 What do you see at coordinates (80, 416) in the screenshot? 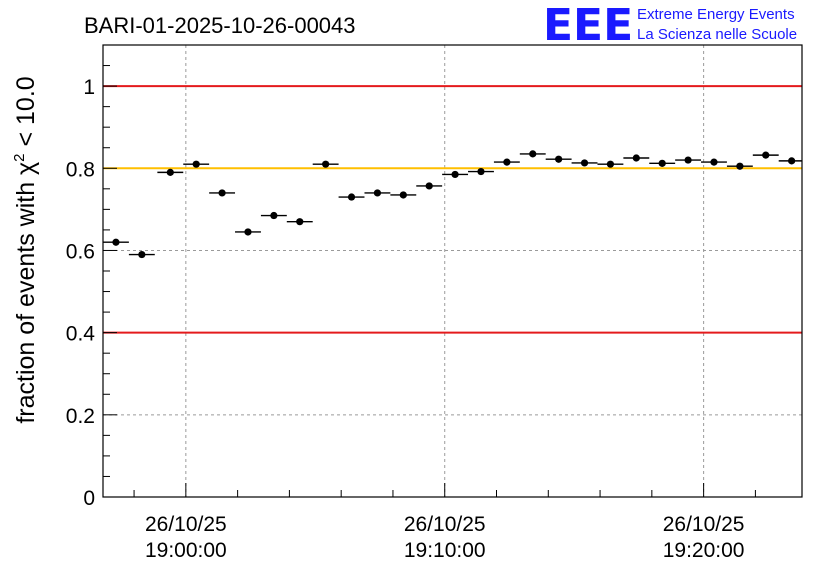
I see `y-tick-label: 0.2` at bounding box center [80, 416].